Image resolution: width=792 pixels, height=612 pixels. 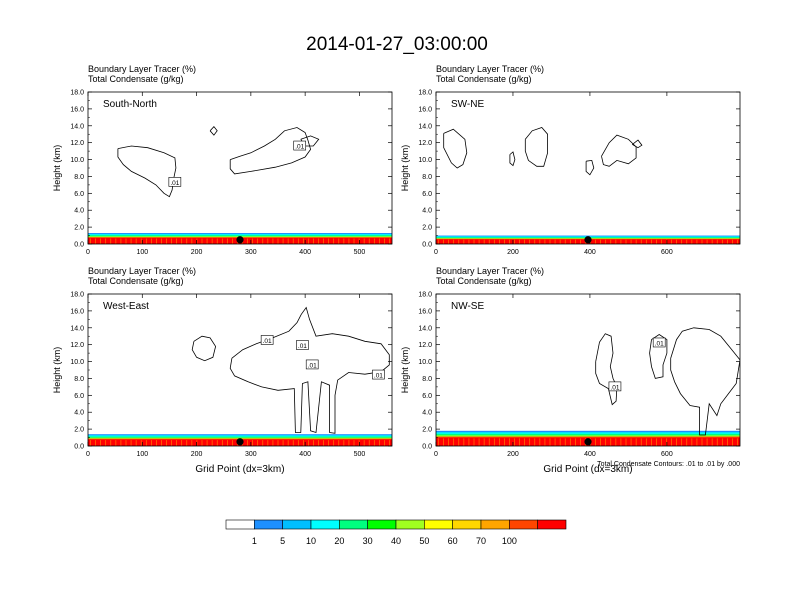 I want to click on panel-label: South-North, so click(x=130, y=104).